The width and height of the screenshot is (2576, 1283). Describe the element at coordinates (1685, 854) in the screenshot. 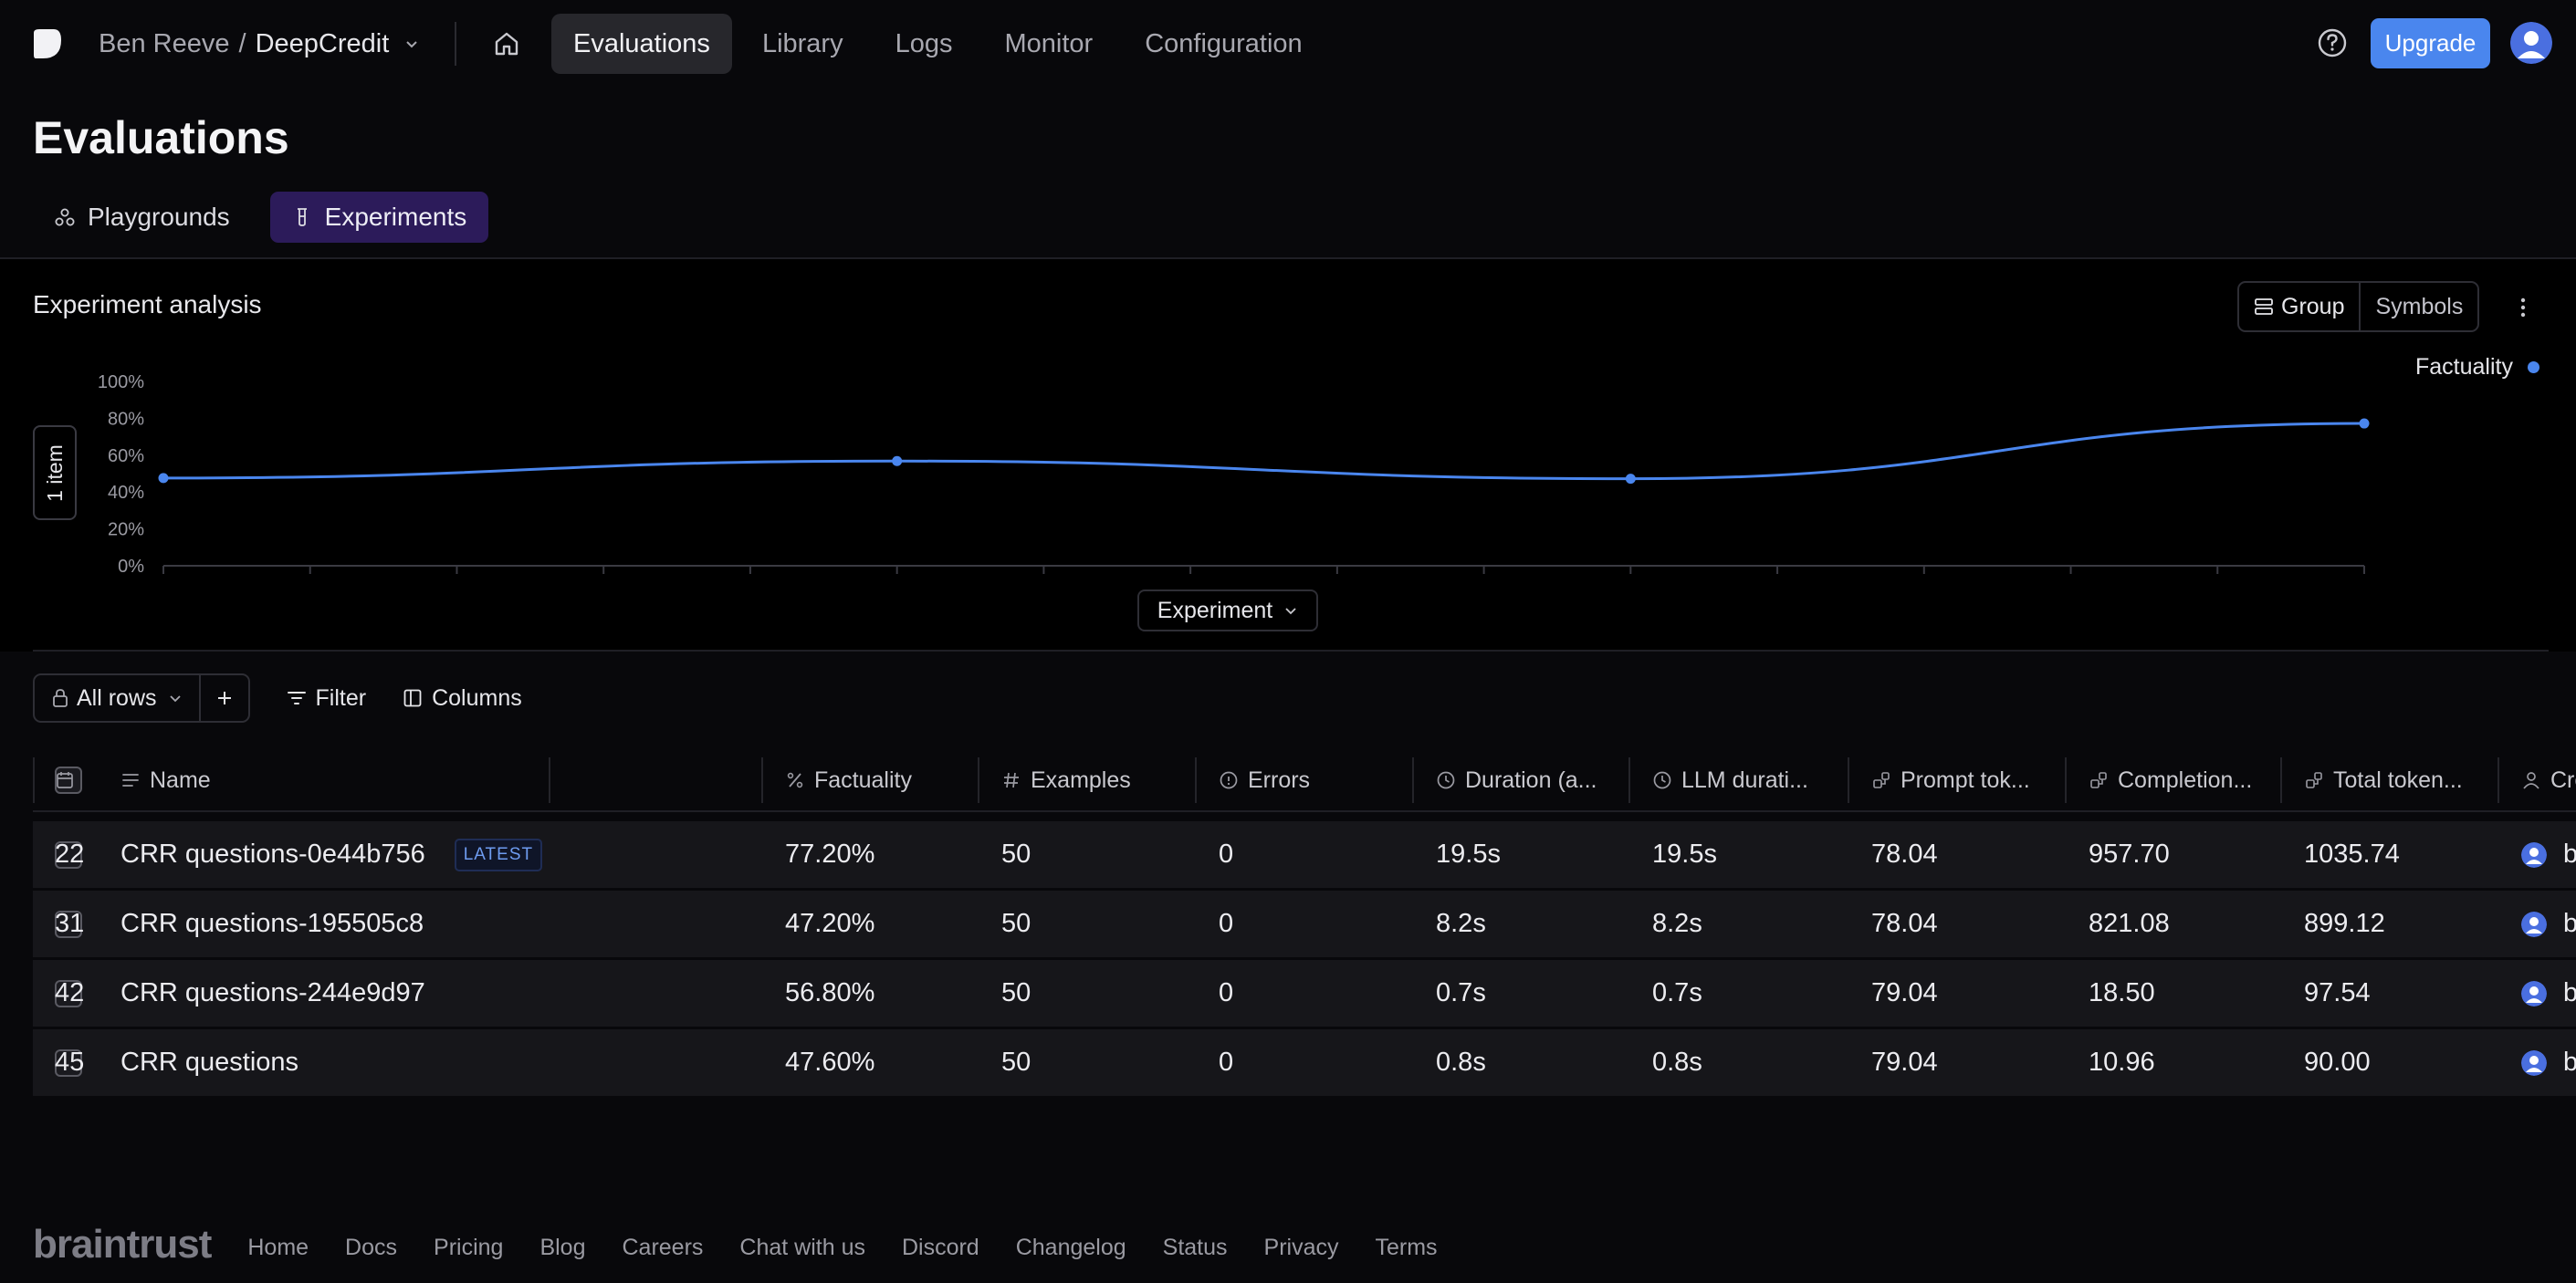

I see `cell-llm-duration: 19.5s` at that location.